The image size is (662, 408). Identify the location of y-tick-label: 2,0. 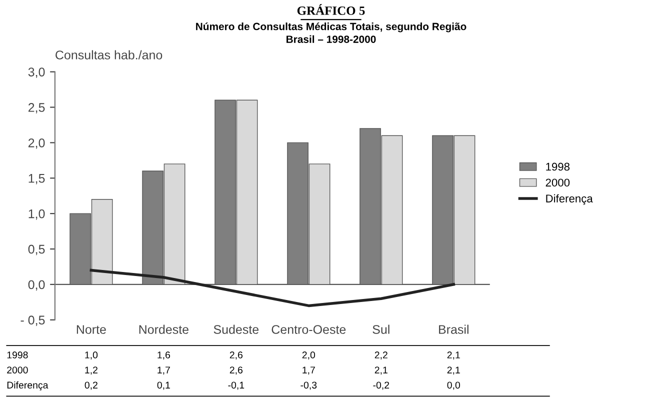
(36, 143).